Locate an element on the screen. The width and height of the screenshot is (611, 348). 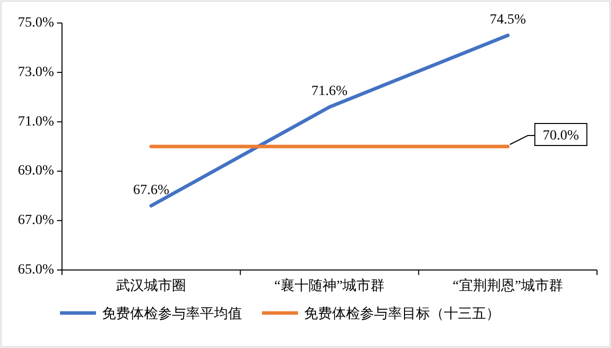
x-tick-label: “宜荆荆恩”城市群 is located at coordinates (508, 286).